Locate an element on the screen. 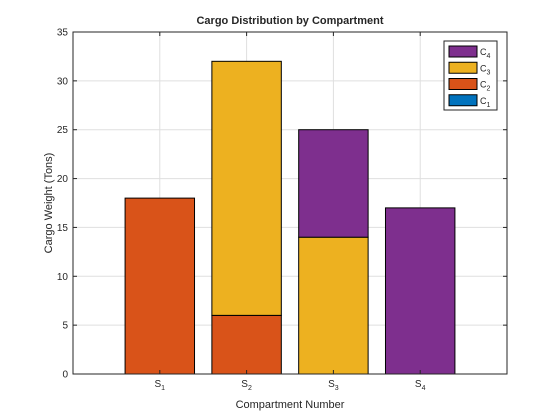 This screenshot has height=420, width=560. bar-segment-s2-c3 is located at coordinates (246, 188).